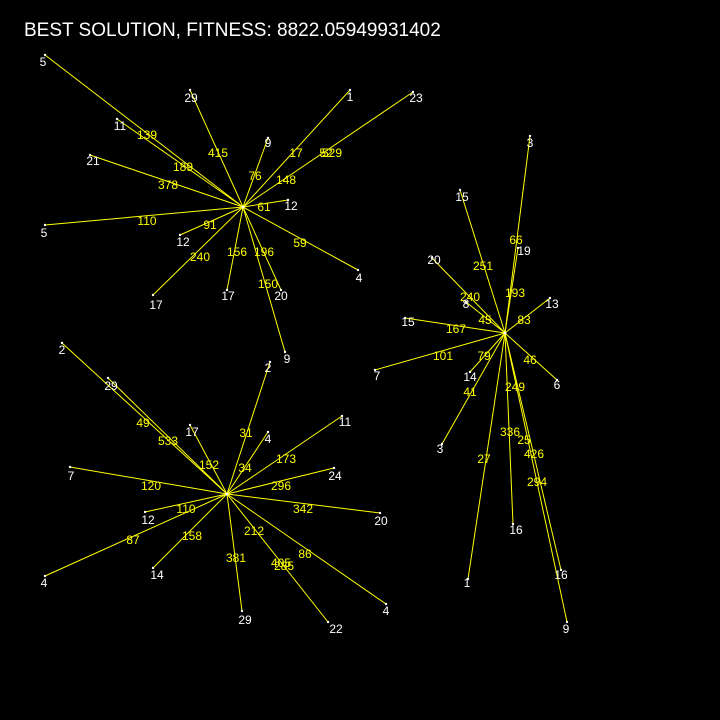 The image size is (720, 720). Describe the element at coordinates (133, 540) in the screenshot. I see `edge-weight-label: 87` at that location.